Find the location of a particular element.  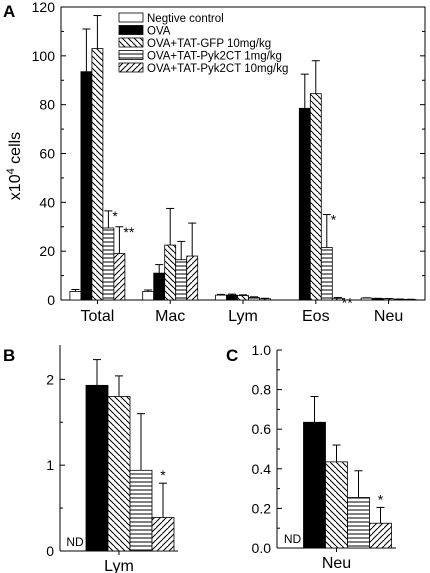

panel-c-bar-s4 is located at coordinates (380, 535).